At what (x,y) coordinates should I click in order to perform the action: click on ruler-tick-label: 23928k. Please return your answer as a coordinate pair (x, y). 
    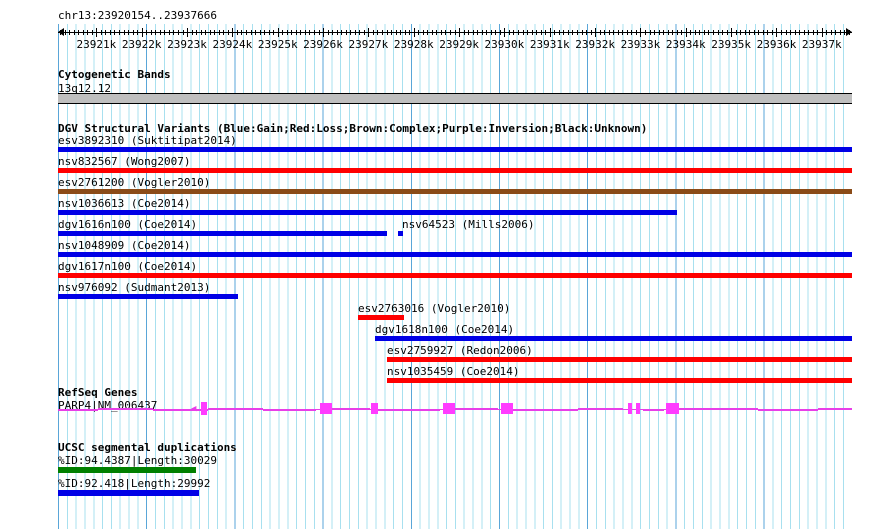
    Looking at the image, I should click on (413, 44).